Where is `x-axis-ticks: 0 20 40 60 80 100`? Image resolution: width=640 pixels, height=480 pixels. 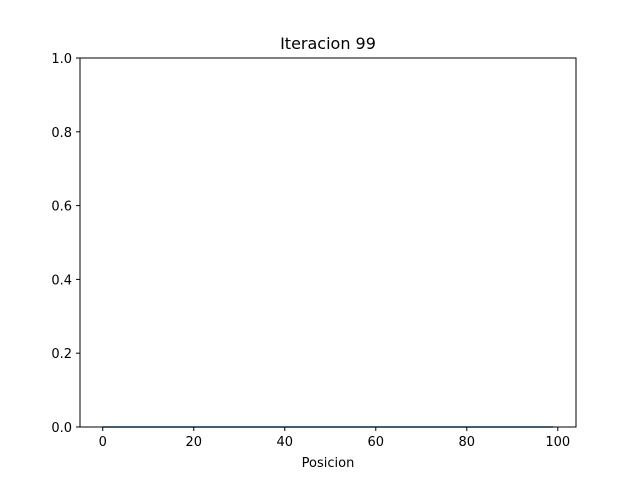
x-axis-ticks: 0 20 40 60 80 100 is located at coordinates (334, 438).